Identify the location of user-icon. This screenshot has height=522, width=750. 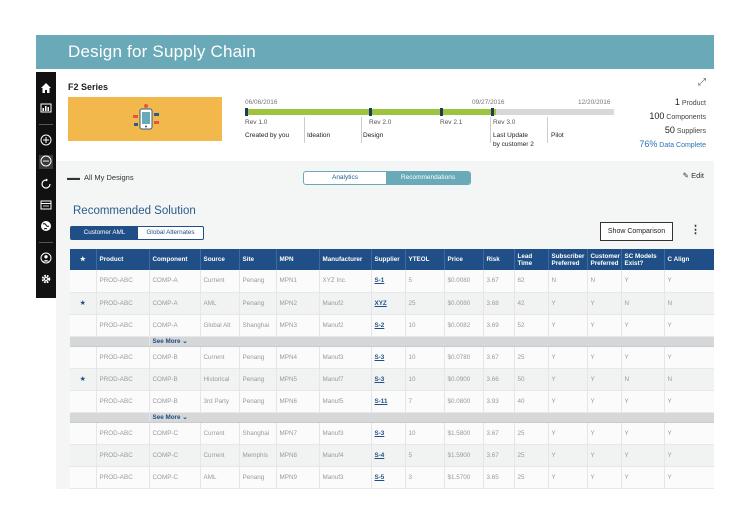
(46, 259).